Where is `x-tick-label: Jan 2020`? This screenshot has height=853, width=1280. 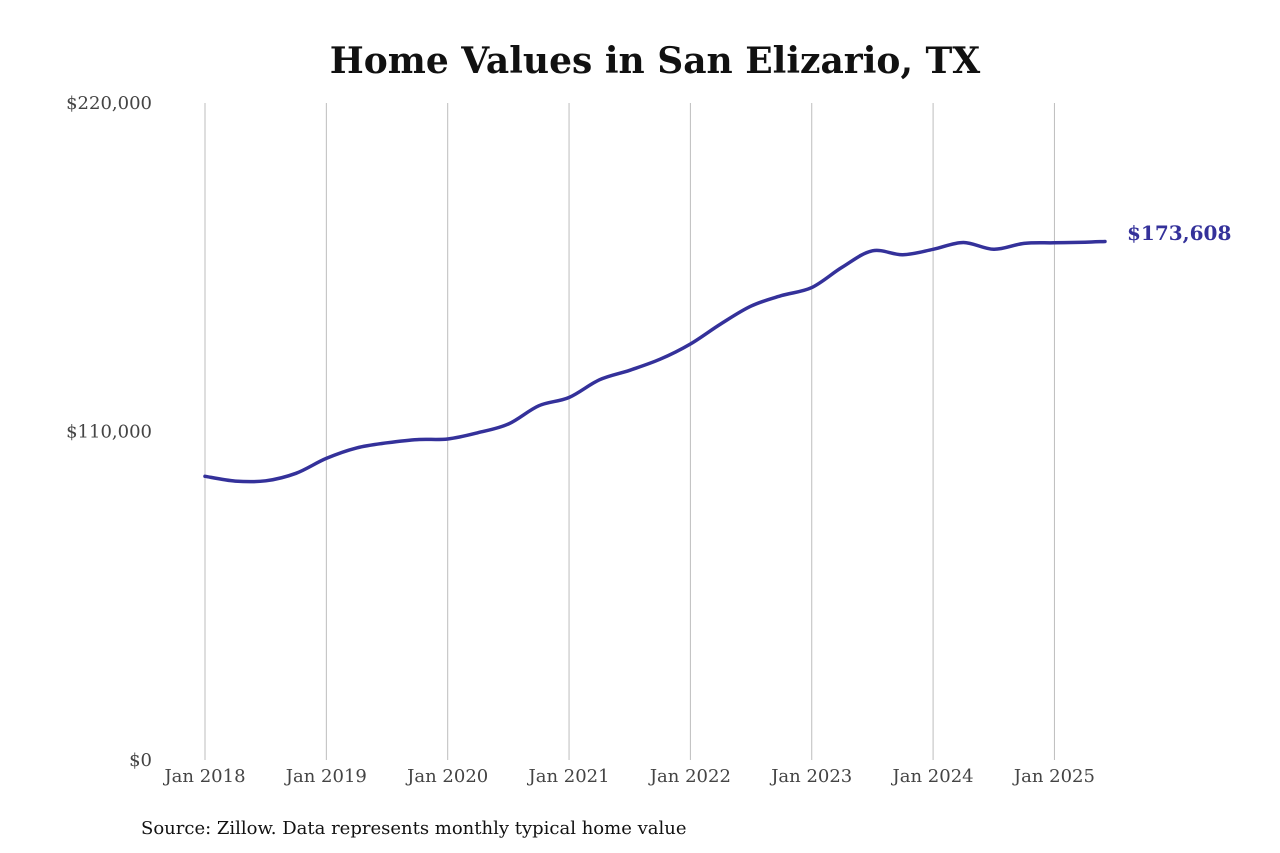
x-tick-label: Jan 2020 is located at coordinates (446, 776).